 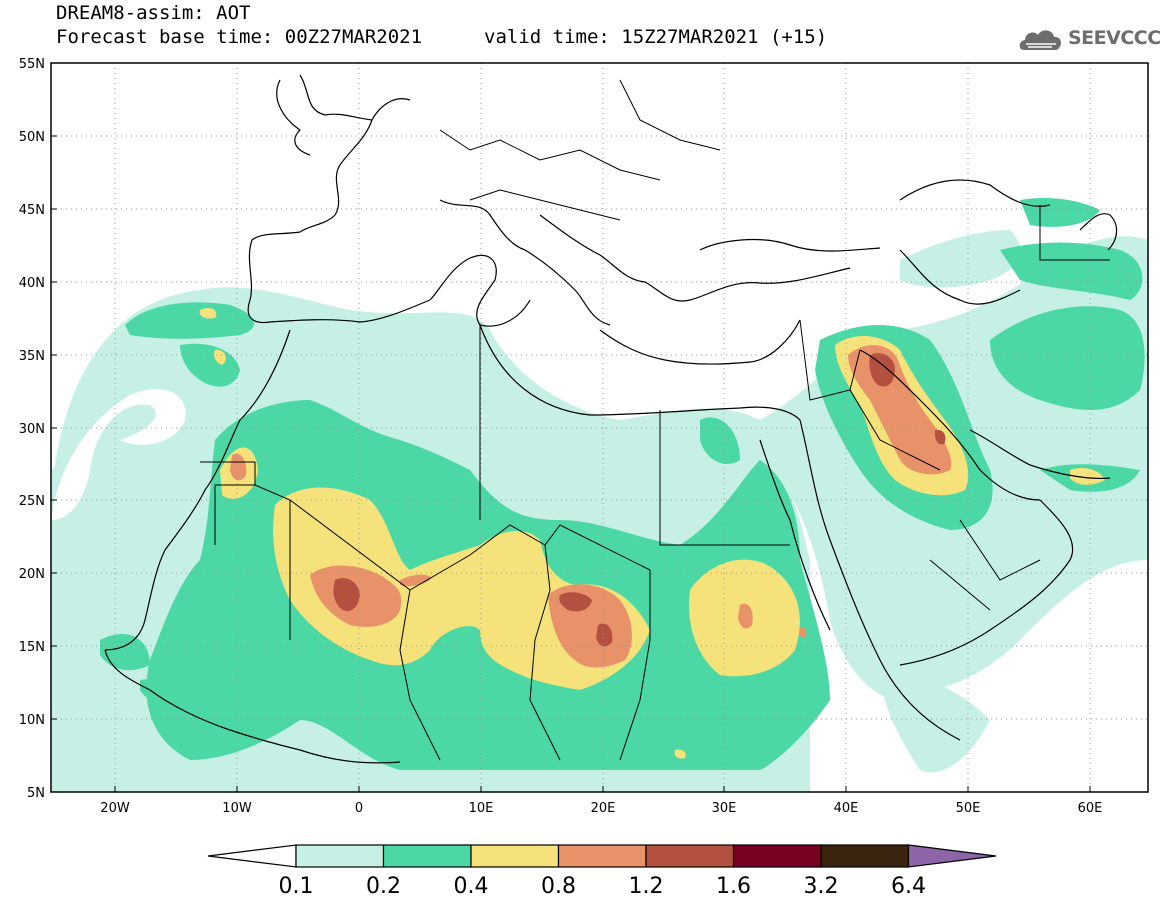 I want to click on lat-ticks, so click(x=54, y=391).